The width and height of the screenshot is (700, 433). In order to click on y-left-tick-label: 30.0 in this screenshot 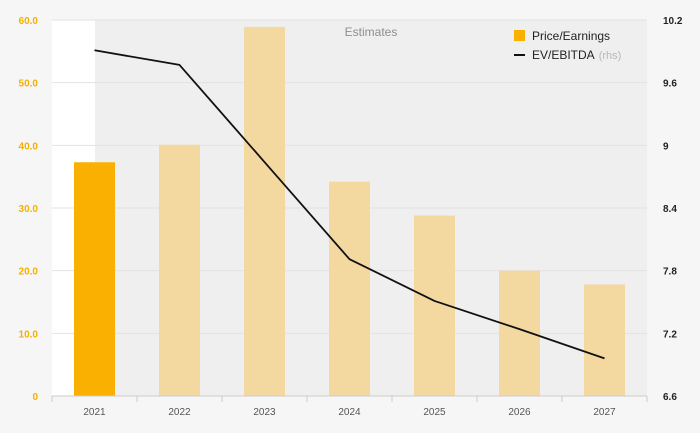, I will do `click(29, 209)`.